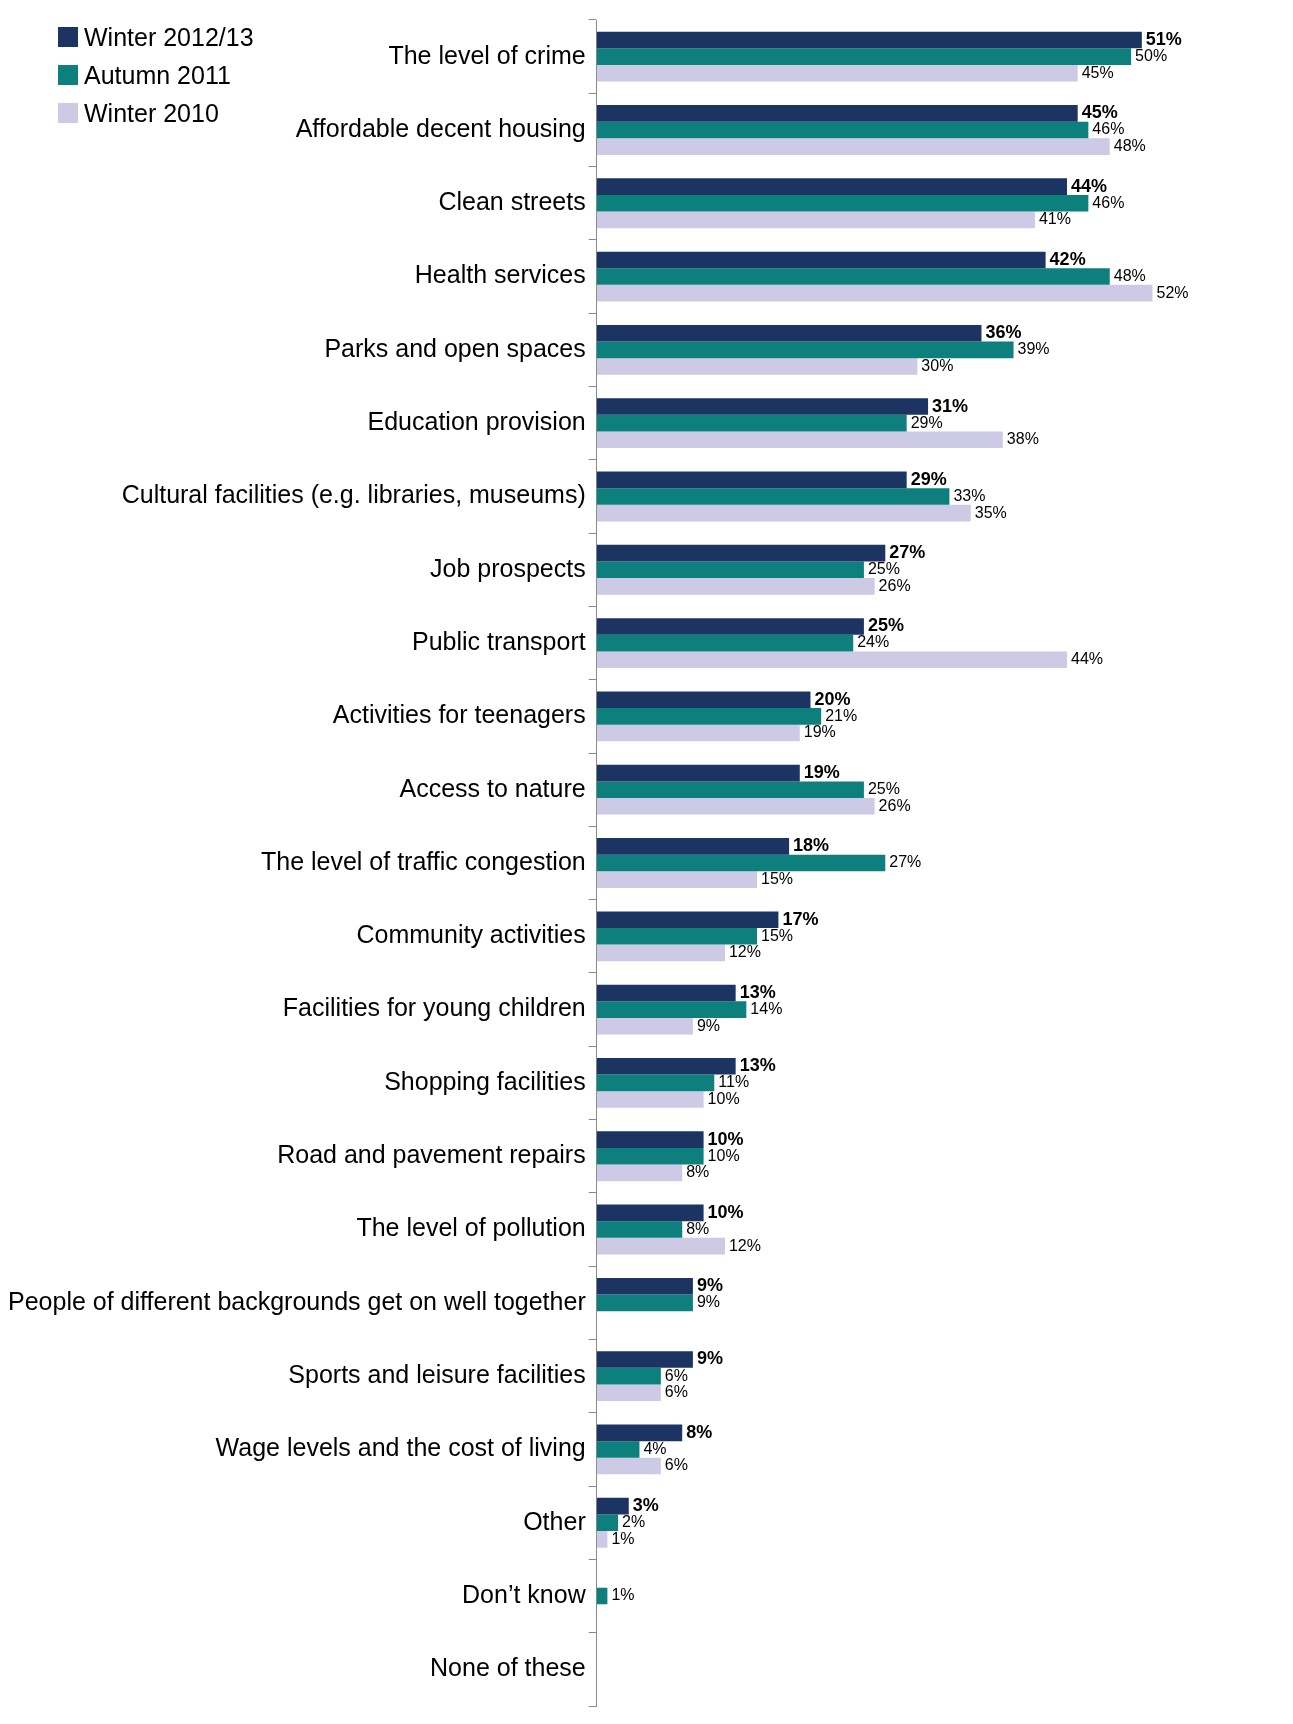 This screenshot has width=1293, height=1724. Describe the element at coordinates (883, 569) in the screenshot. I see `data-label: 25%` at that location.